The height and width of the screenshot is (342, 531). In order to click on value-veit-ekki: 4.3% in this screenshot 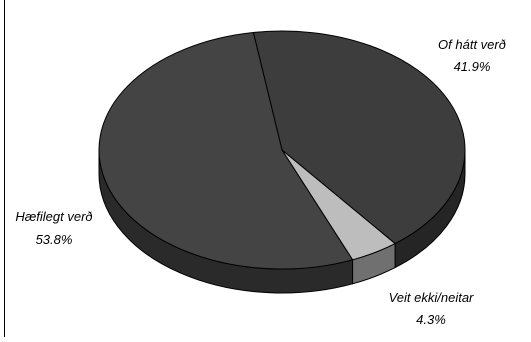, I will do `click(431, 319)`.